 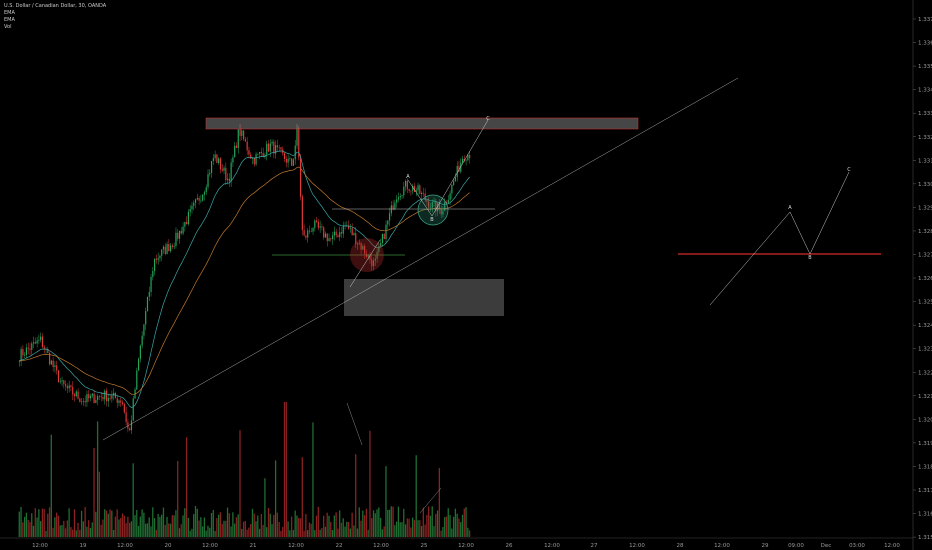 I want to click on abc-wave-left, so click(x=448, y=168).